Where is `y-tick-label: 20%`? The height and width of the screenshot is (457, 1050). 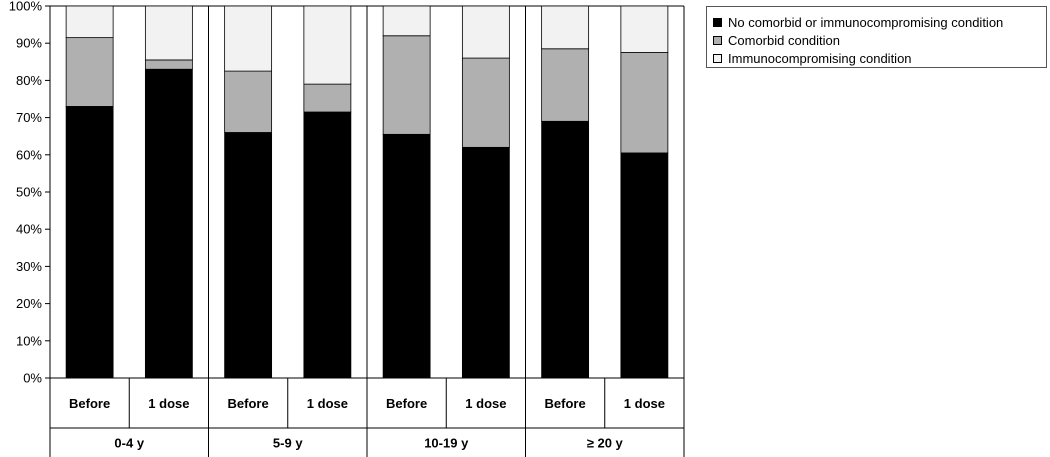 y-tick-label: 20% is located at coordinates (29, 303).